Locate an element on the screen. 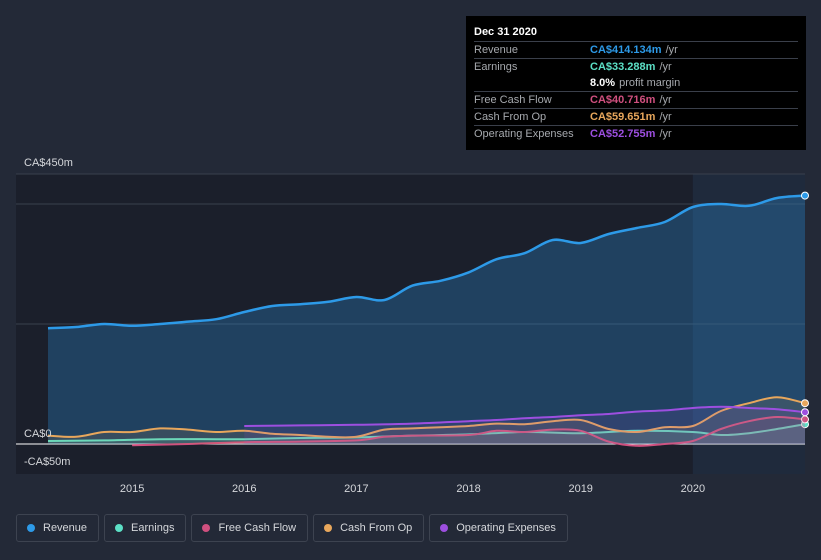 The image size is (821, 560). tooltip-row-cash-from-op: Cash From Op CA$59.651m /yr is located at coordinates (636, 116).